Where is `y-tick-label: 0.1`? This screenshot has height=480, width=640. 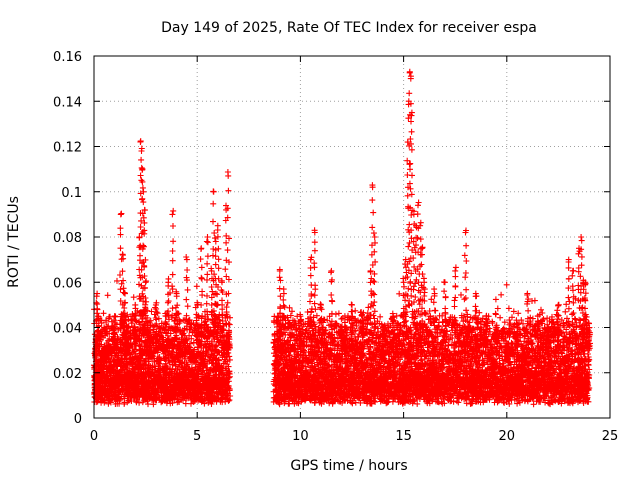 y-tick-label: 0.1 is located at coordinates (71, 193).